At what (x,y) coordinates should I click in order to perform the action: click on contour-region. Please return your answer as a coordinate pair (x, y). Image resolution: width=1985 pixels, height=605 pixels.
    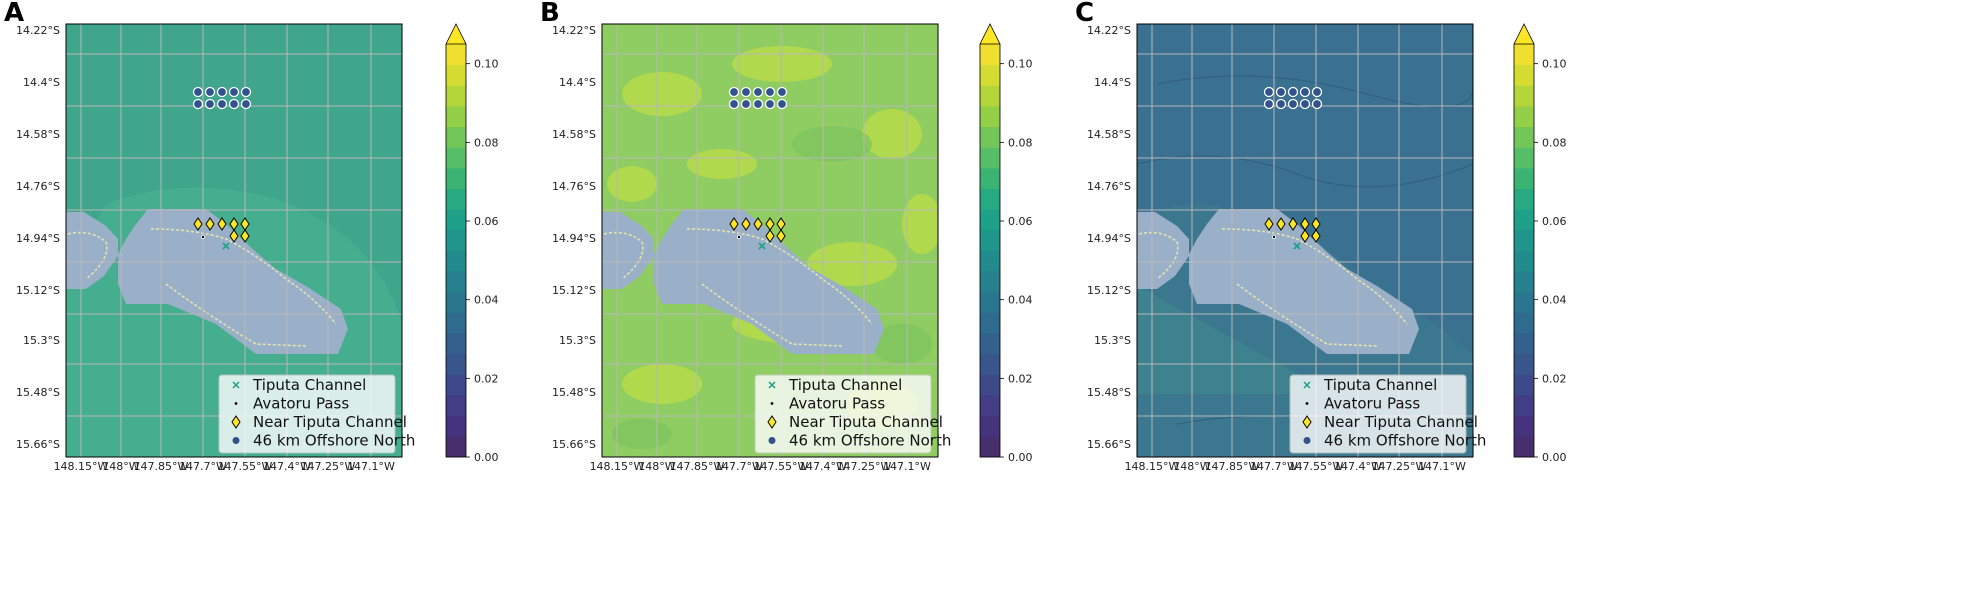
    Looking at the image, I should click on (832, 144).